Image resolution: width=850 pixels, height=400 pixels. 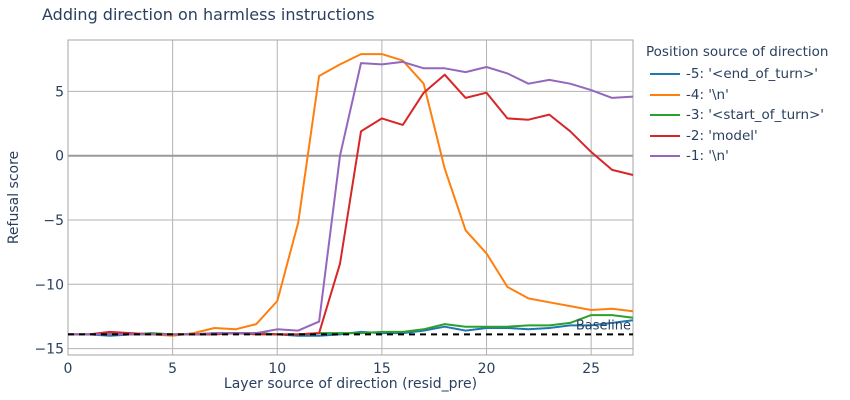 What do you see at coordinates (591, 369) in the screenshot?
I see `x-tick-label: 25` at bounding box center [591, 369].